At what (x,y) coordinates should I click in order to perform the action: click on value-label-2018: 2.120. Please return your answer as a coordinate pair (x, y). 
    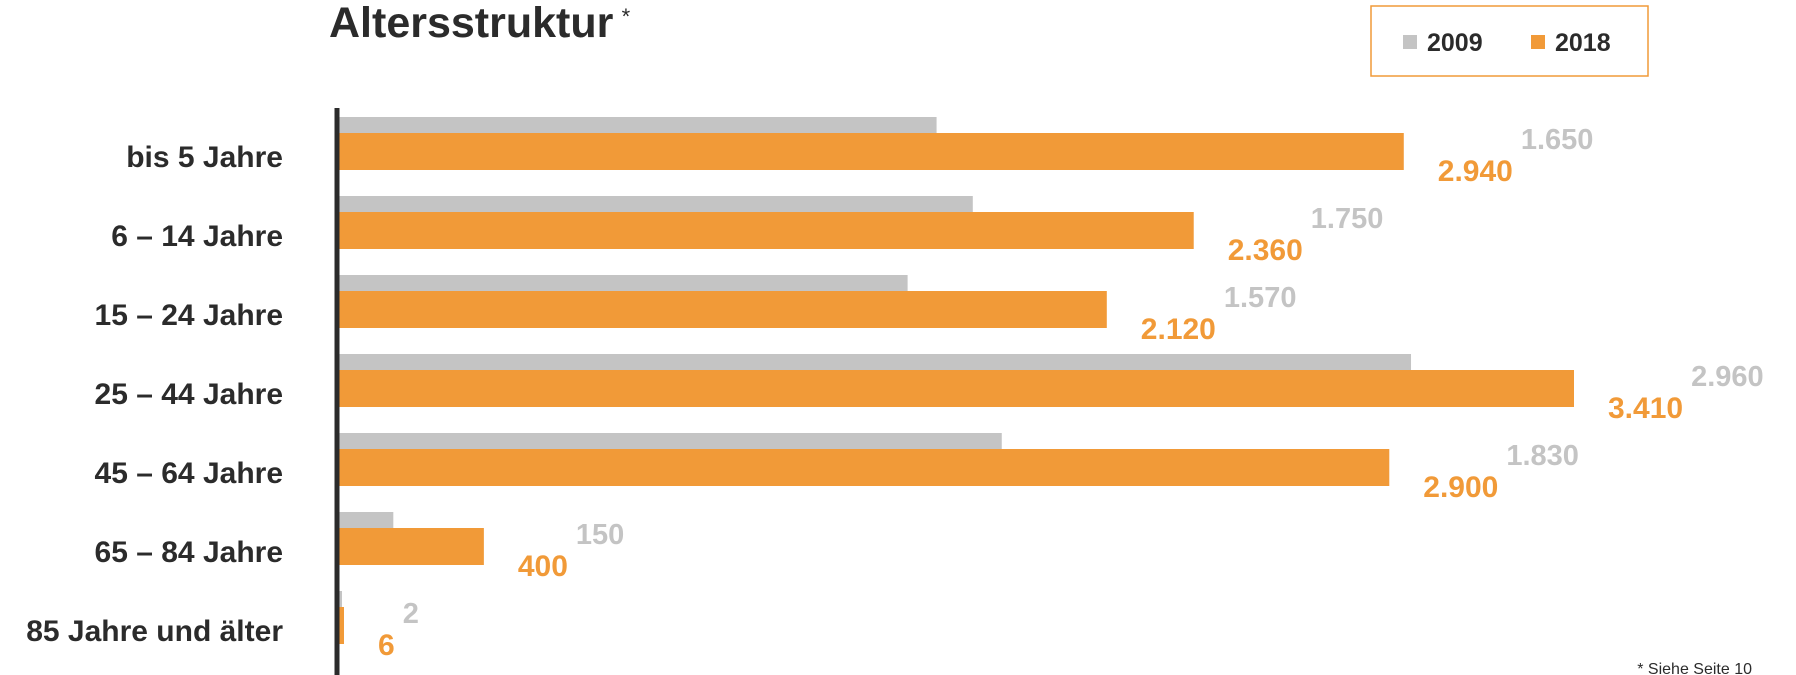
    Looking at the image, I should click on (1178, 329).